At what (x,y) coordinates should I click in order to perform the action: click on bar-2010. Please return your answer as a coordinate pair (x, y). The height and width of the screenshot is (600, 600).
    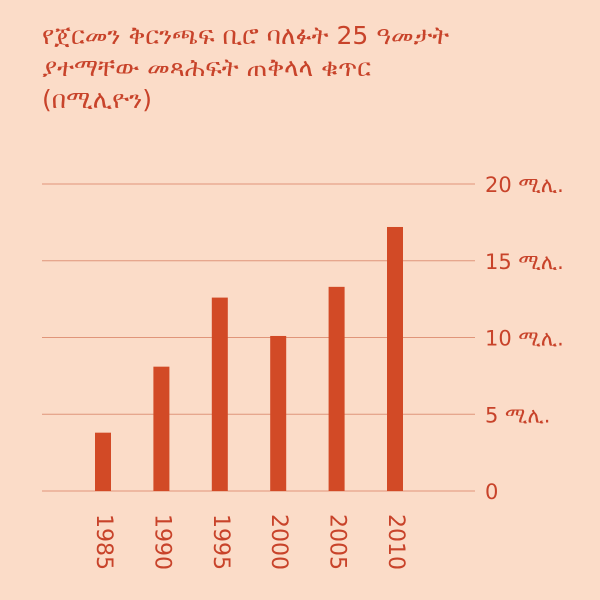
    Looking at the image, I should click on (395, 359).